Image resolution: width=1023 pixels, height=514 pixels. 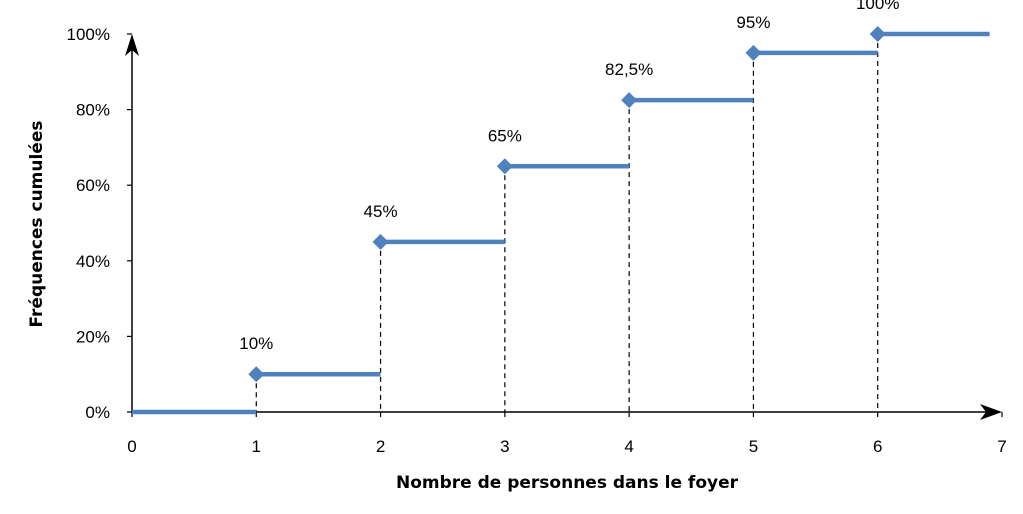 What do you see at coordinates (877, 6) in the screenshot?
I see `data-label: 100%` at bounding box center [877, 6].